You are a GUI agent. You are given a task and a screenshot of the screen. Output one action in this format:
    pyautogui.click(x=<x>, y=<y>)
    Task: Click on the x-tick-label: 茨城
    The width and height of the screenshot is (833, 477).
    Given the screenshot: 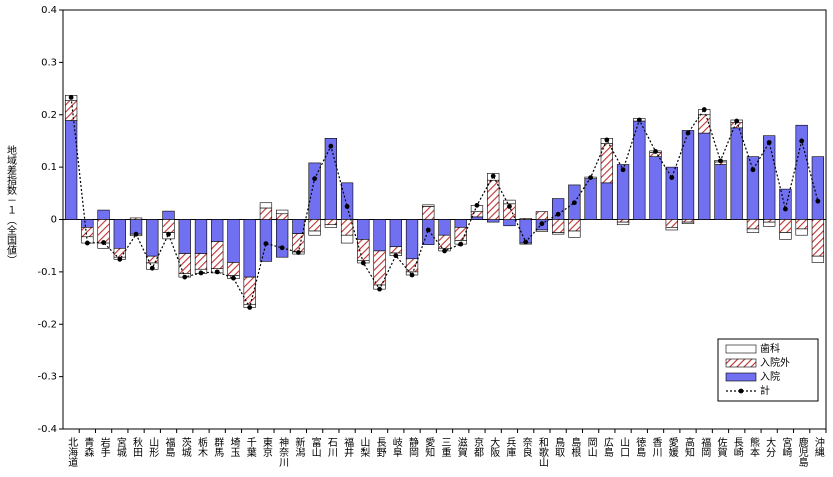 What is the action you would take?
    pyautogui.click(x=185, y=447)
    